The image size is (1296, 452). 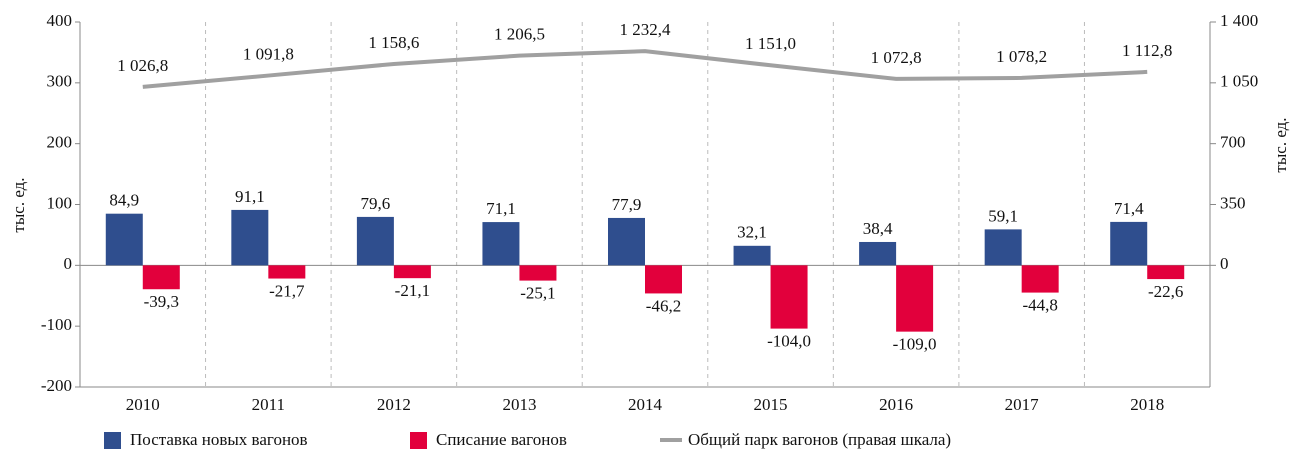 What do you see at coordinates (219, 439) in the screenshot?
I see `legend-label: Поставка новых вагонов` at bounding box center [219, 439].